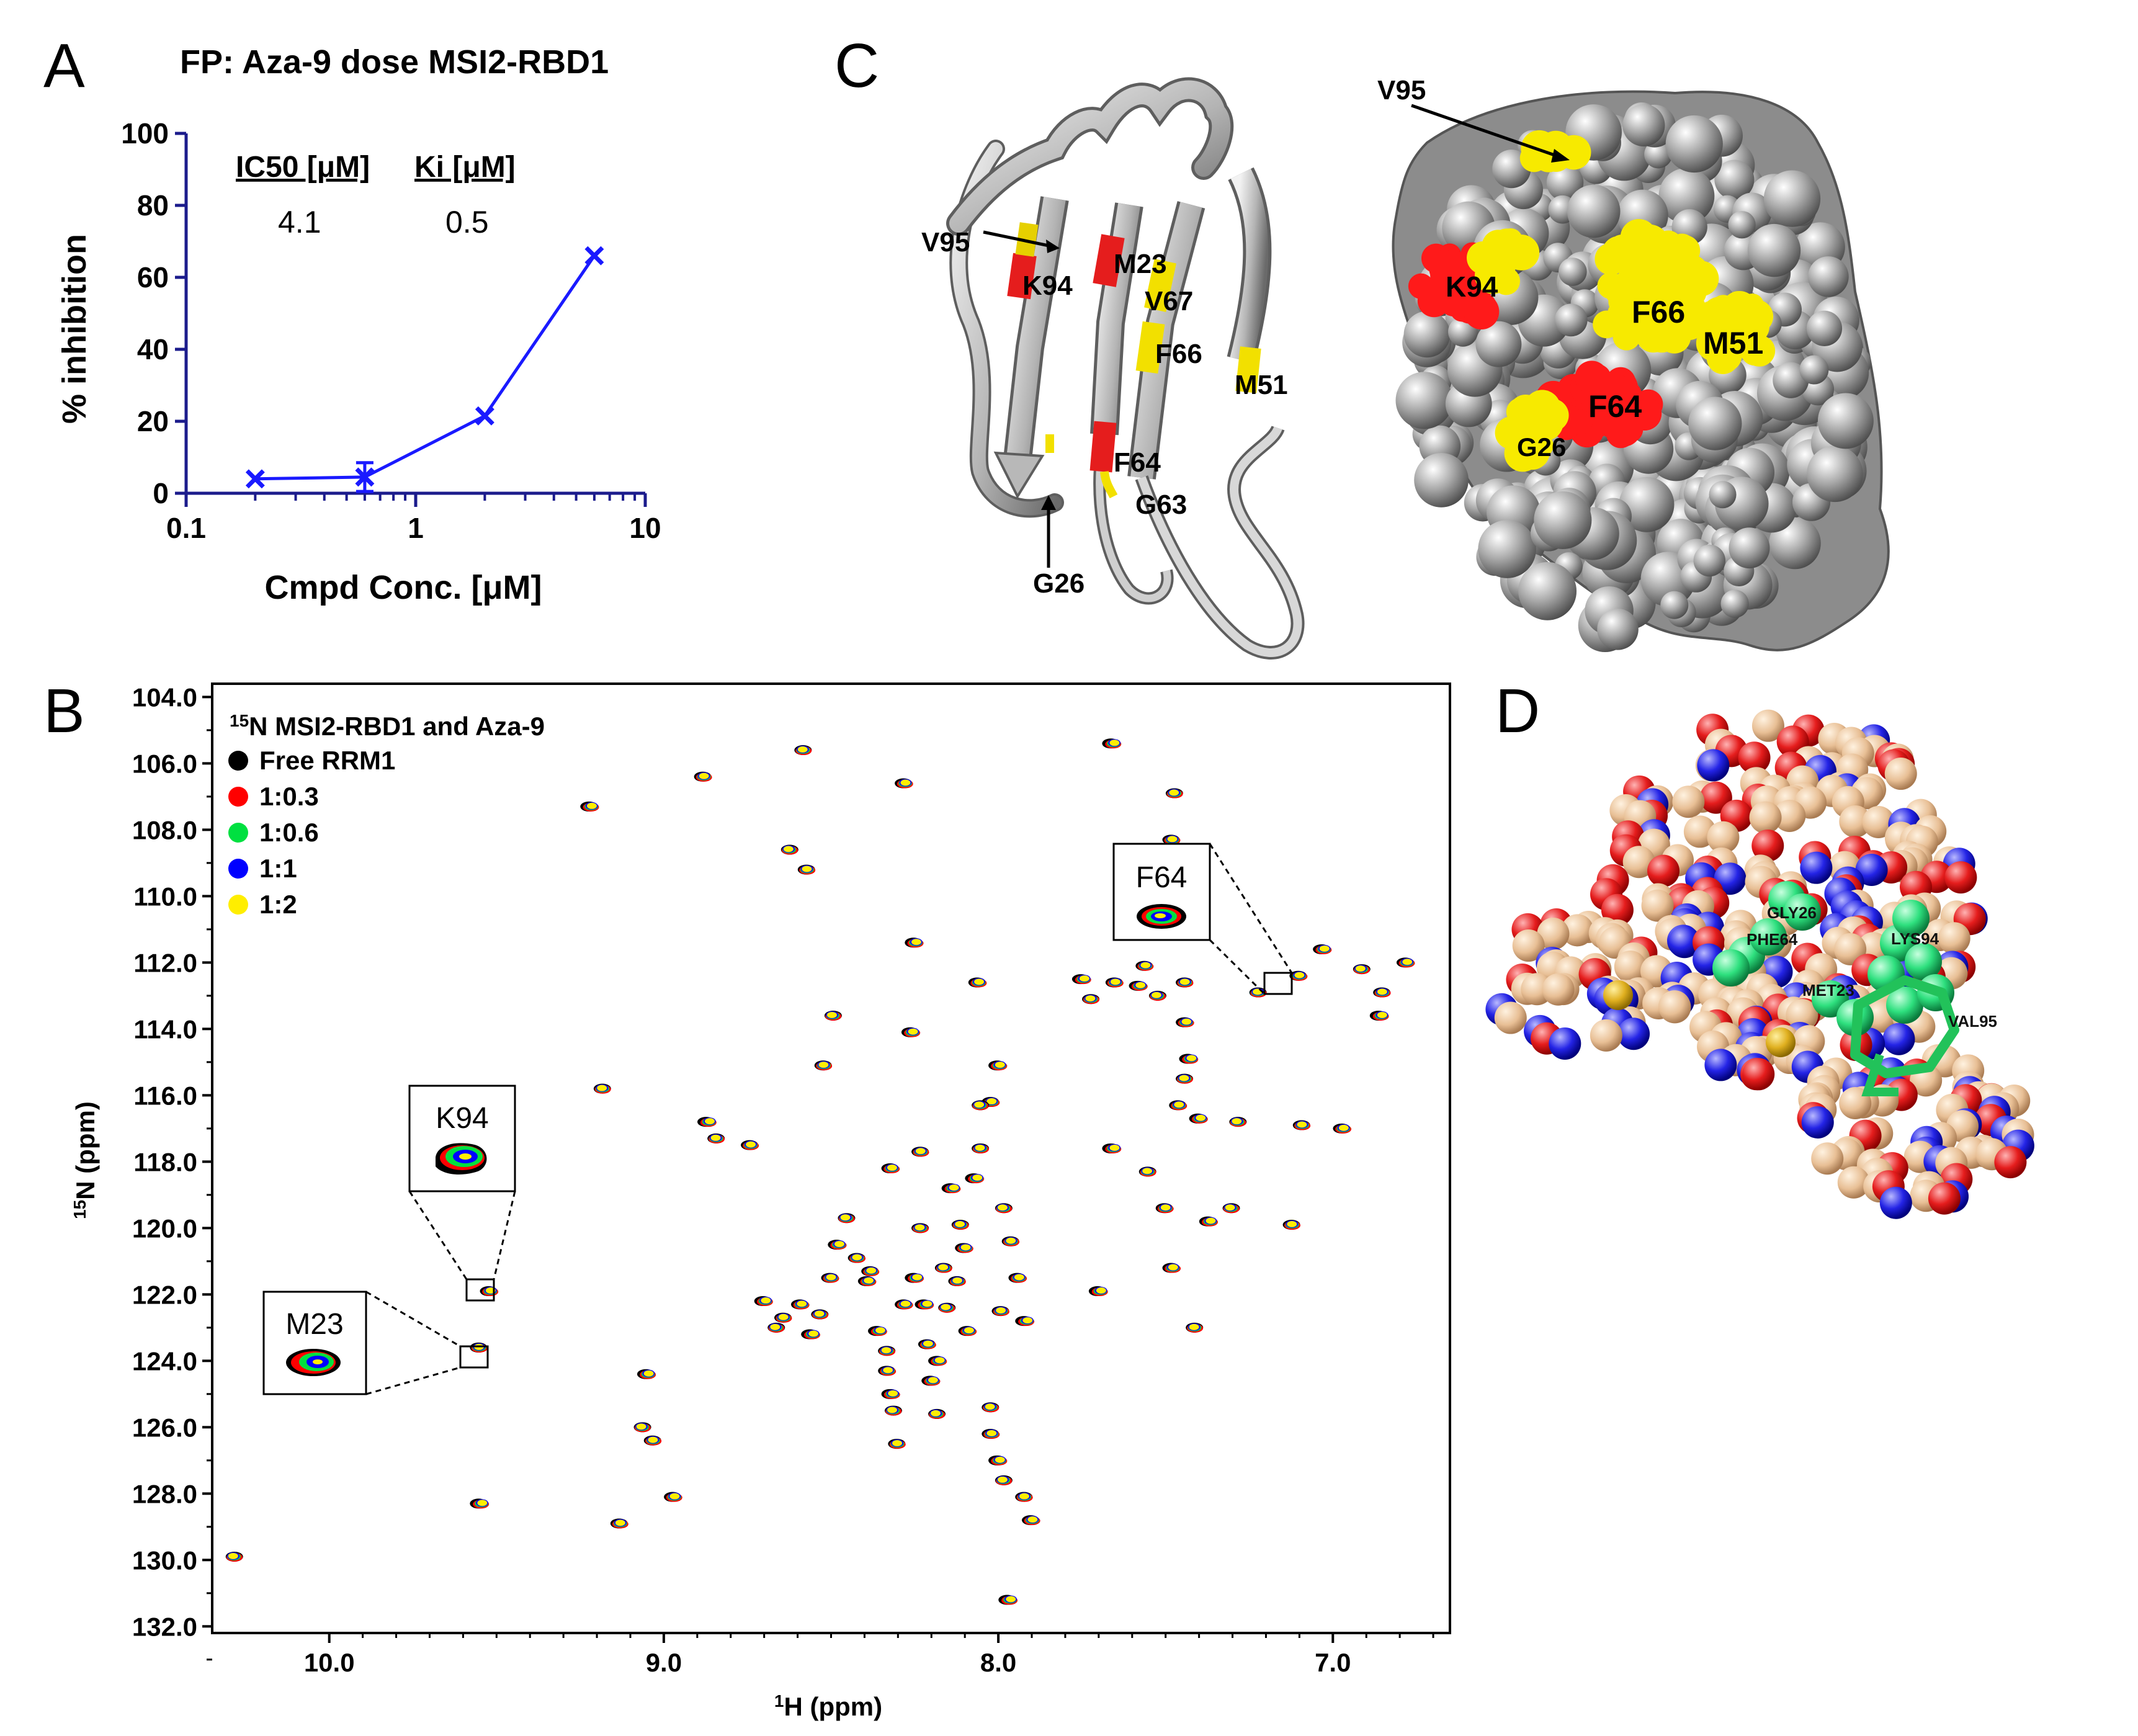 The image size is (2138, 1736). I want to click on a-marker-stroke, so click(594, 256).